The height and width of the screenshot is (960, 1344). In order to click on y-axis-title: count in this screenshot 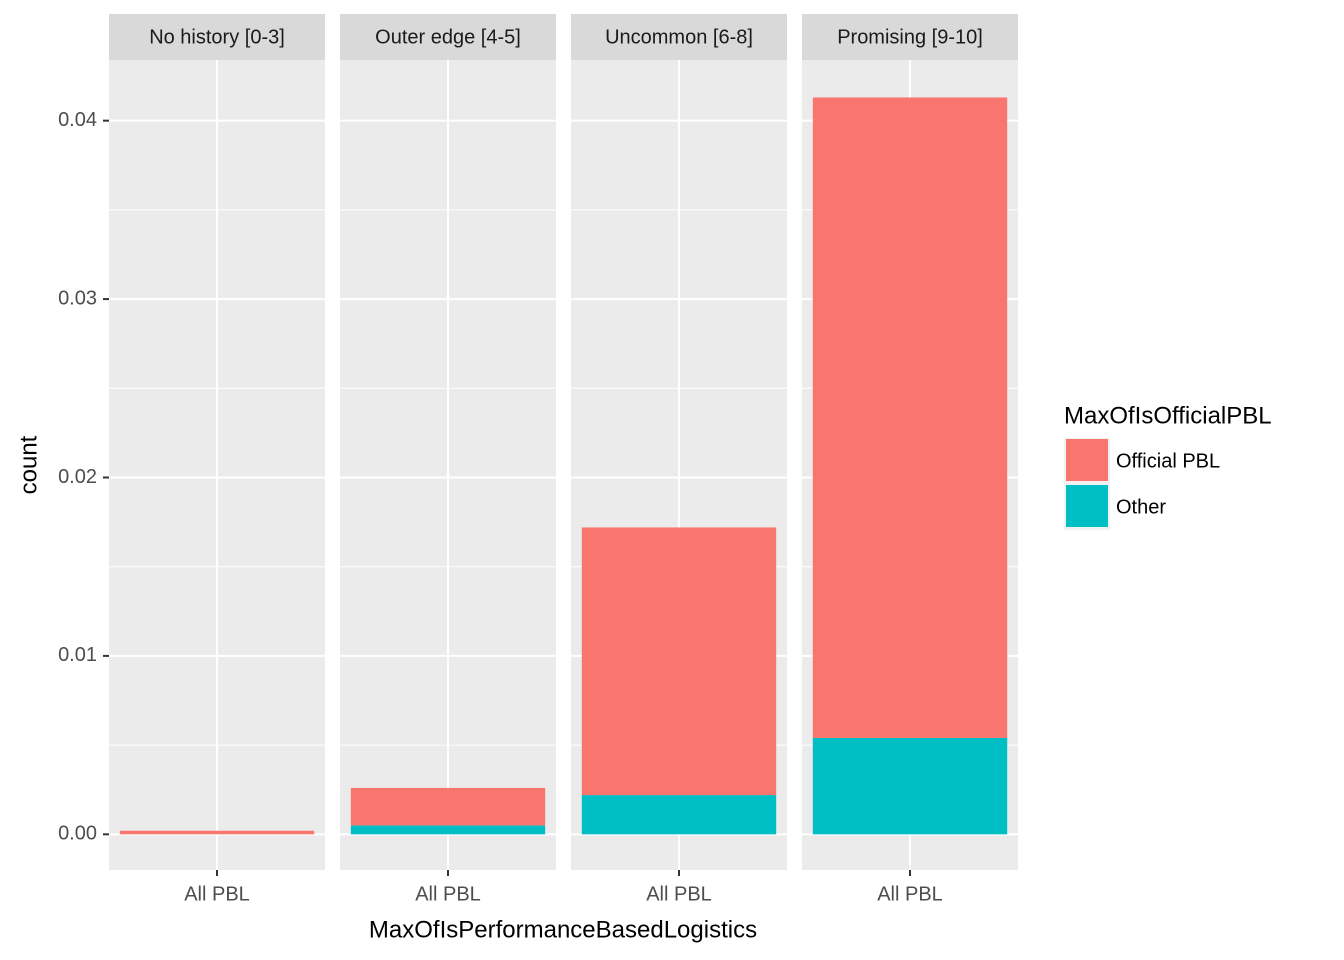, I will do `click(28, 464)`.